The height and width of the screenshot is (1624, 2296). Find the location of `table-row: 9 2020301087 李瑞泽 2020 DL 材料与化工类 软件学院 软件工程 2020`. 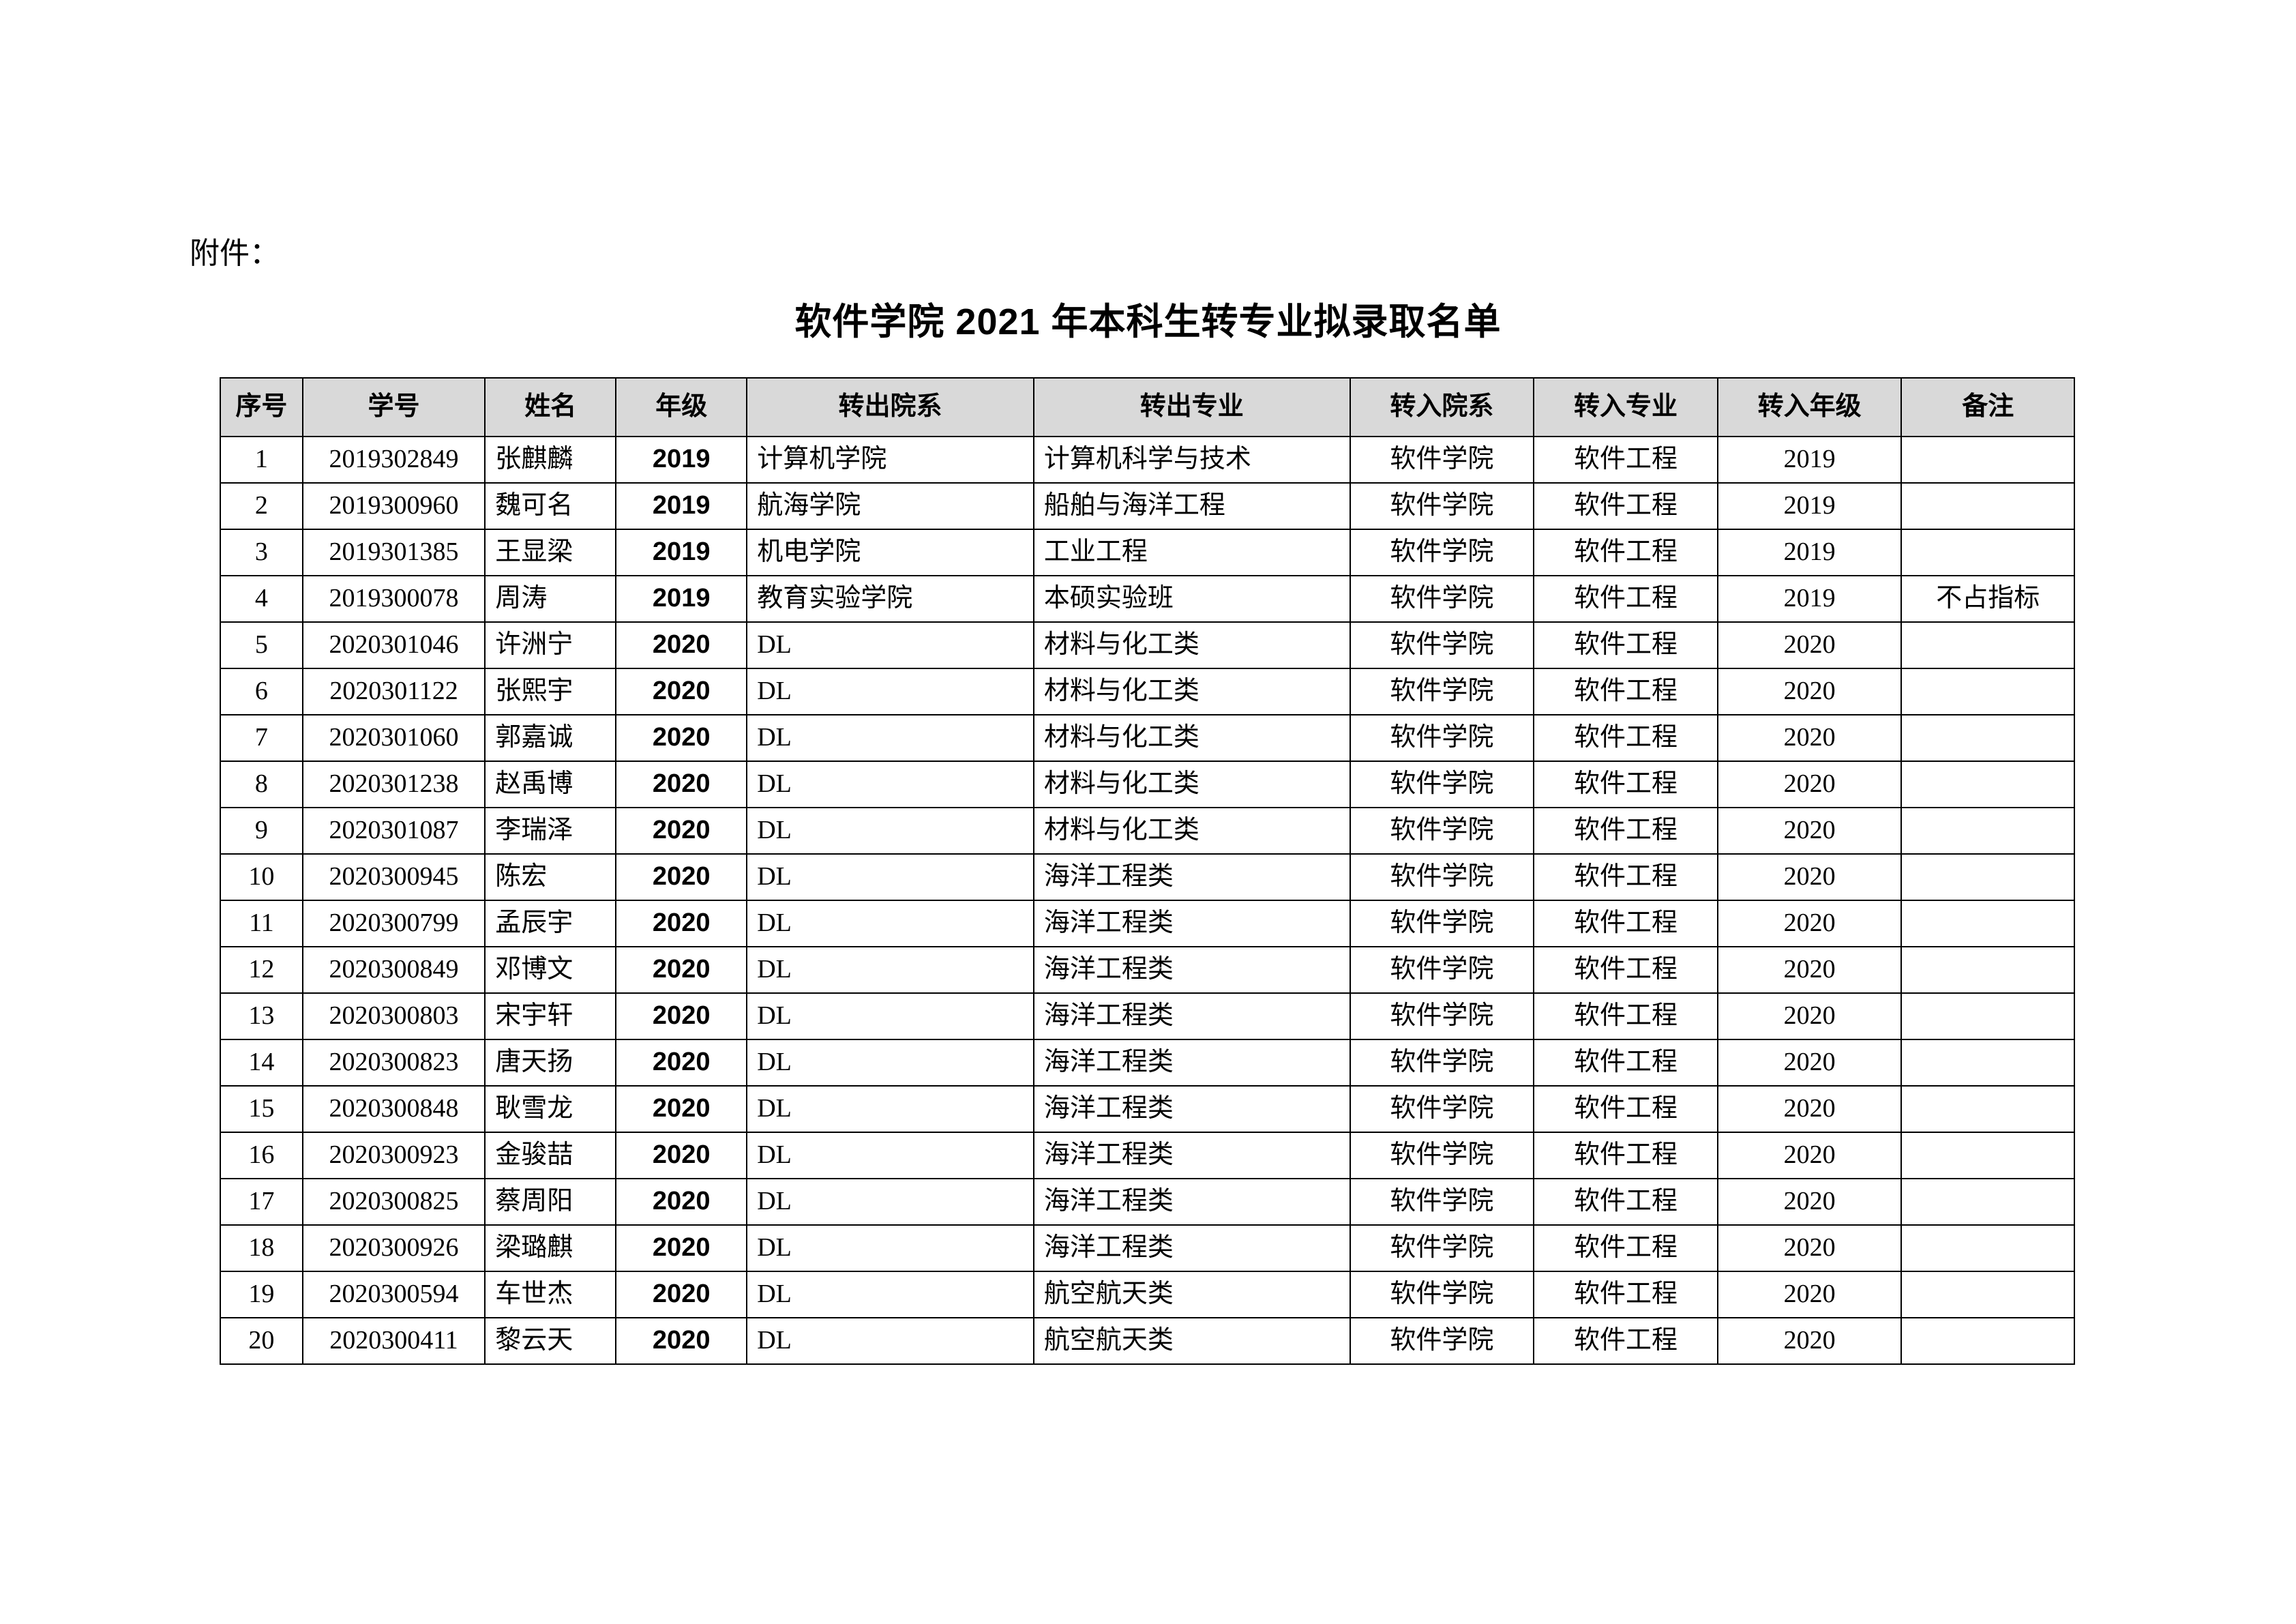

table-row: 9 2020301087 李瑞泽 2020 DL 材料与化工类 软件学院 软件工程 2020 is located at coordinates (1148, 831).